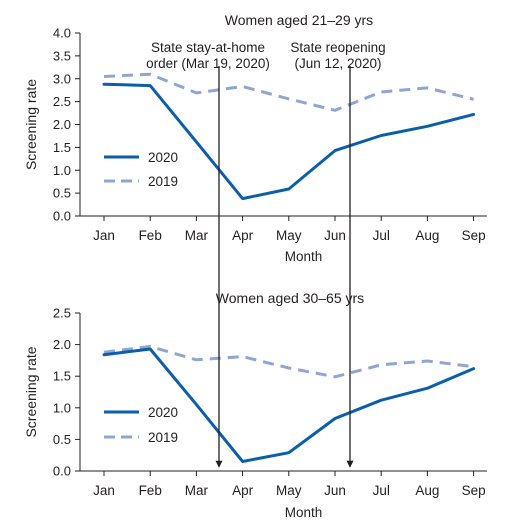 Image resolution: width=522 pixels, height=531 pixels. What do you see at coordinates (208, 63) in the screenshot?
I see `stay-at-home-label-line2: order (Mar 19, 2020)` at bounding box center [208, 63].